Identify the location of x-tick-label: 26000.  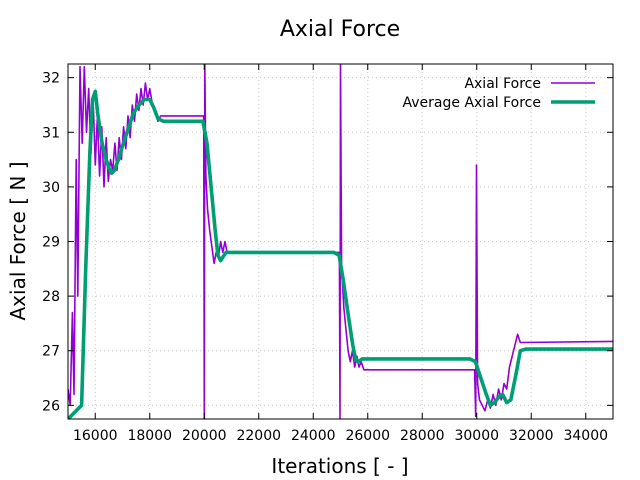
(367, 436).